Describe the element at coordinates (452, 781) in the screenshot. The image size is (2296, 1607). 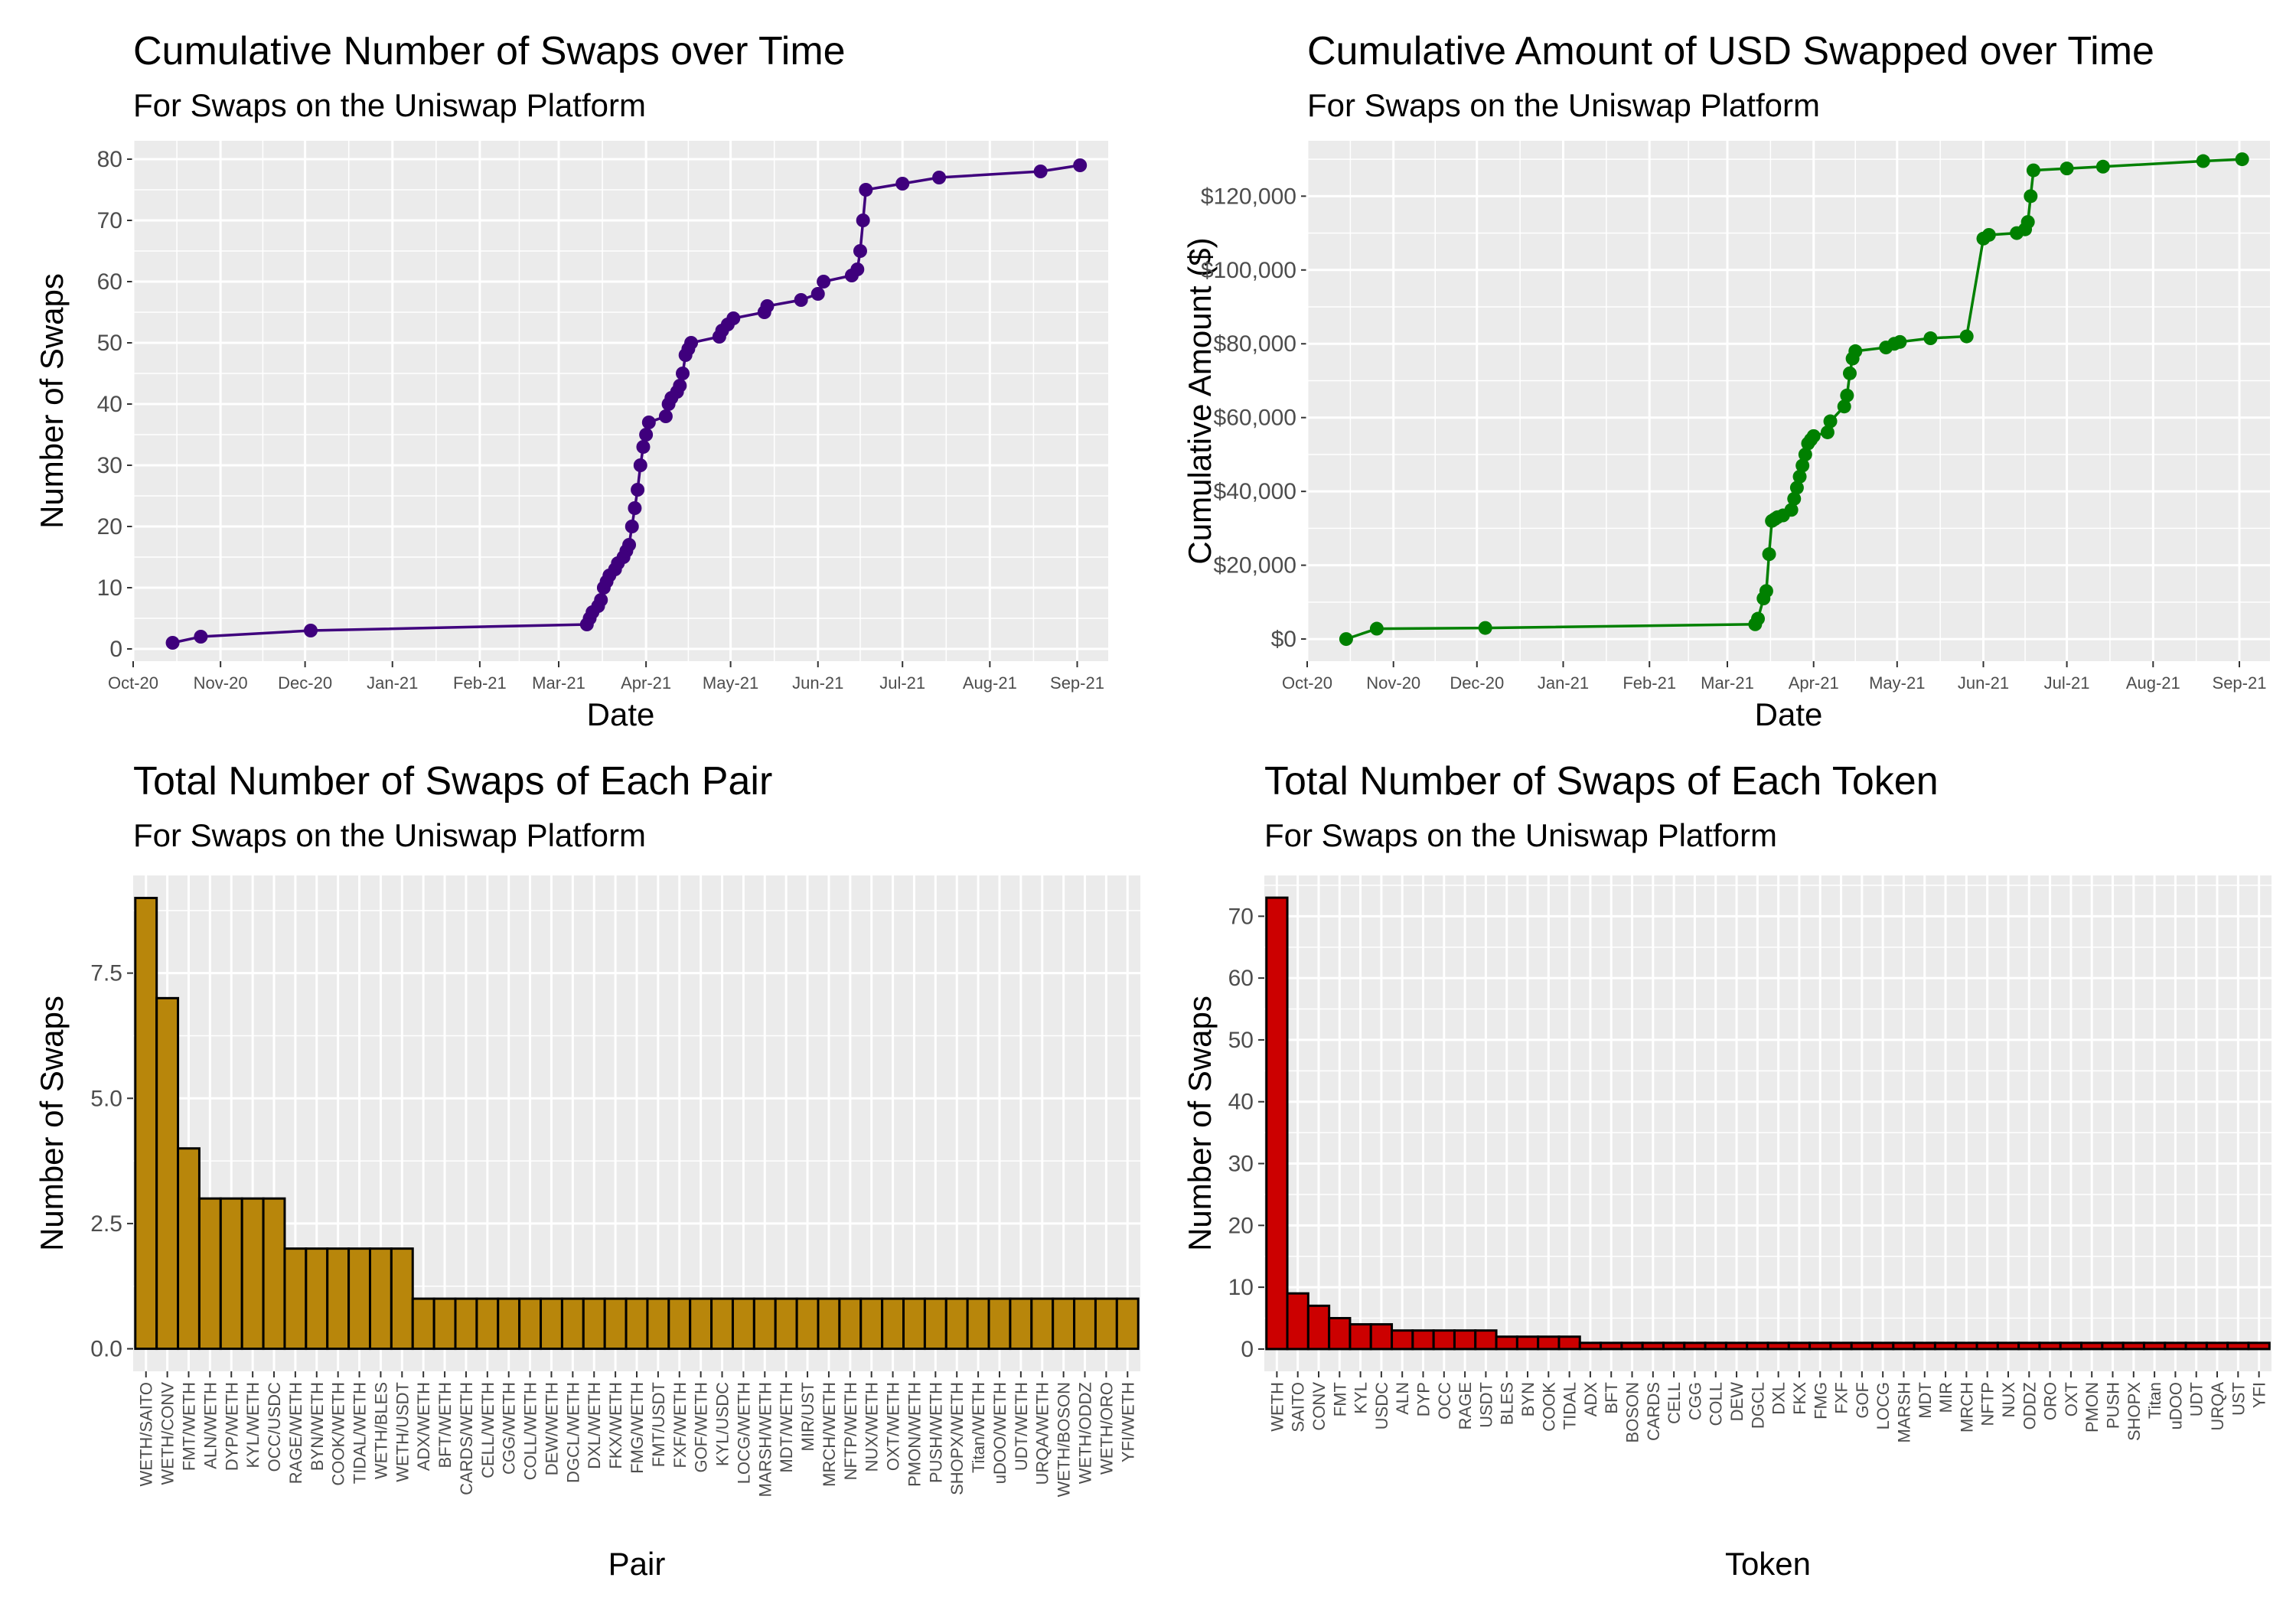
I see `chart-title: Total Number of Swaps of Each Pair` at that location.